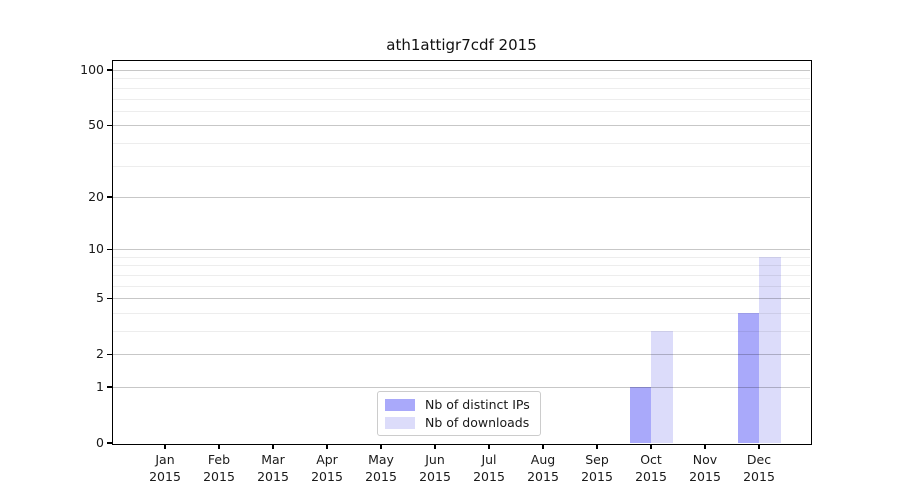 This screenshot has height=500, width=900. I want to click on y-tick-label-10: 10, so click(96, 249).